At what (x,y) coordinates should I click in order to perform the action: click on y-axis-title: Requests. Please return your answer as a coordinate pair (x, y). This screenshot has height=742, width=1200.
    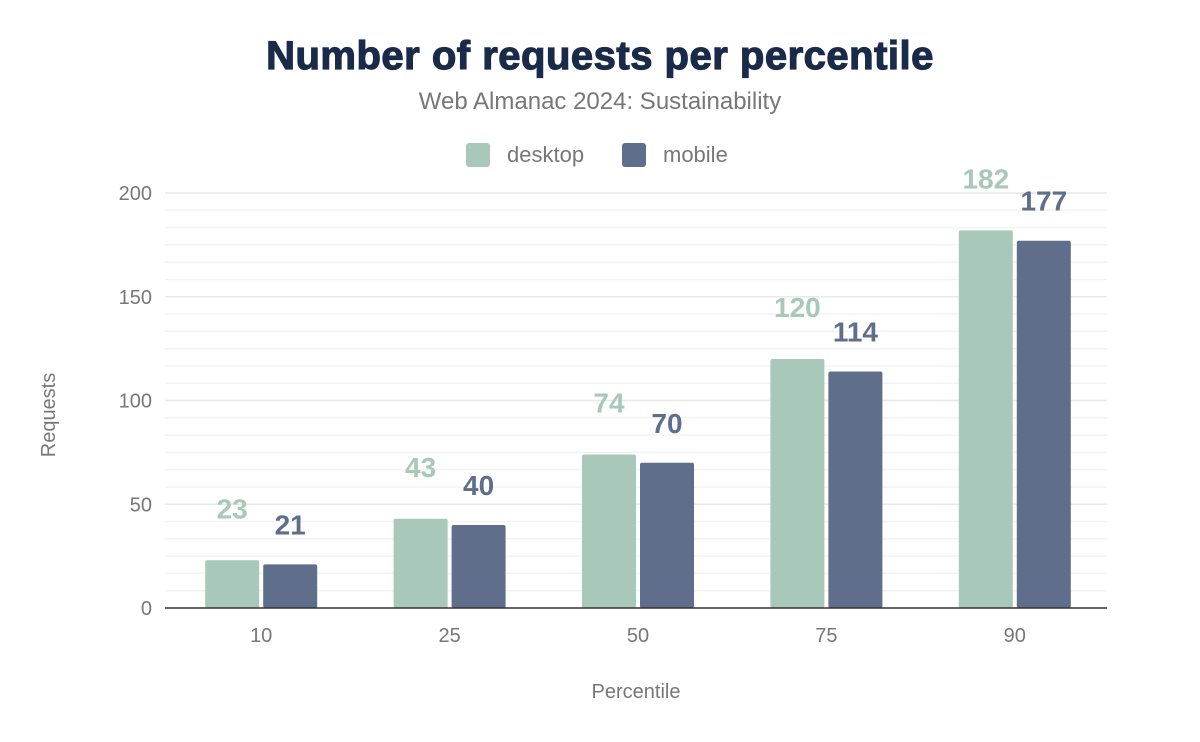
    Looking at the image, I should click on (49, 415).